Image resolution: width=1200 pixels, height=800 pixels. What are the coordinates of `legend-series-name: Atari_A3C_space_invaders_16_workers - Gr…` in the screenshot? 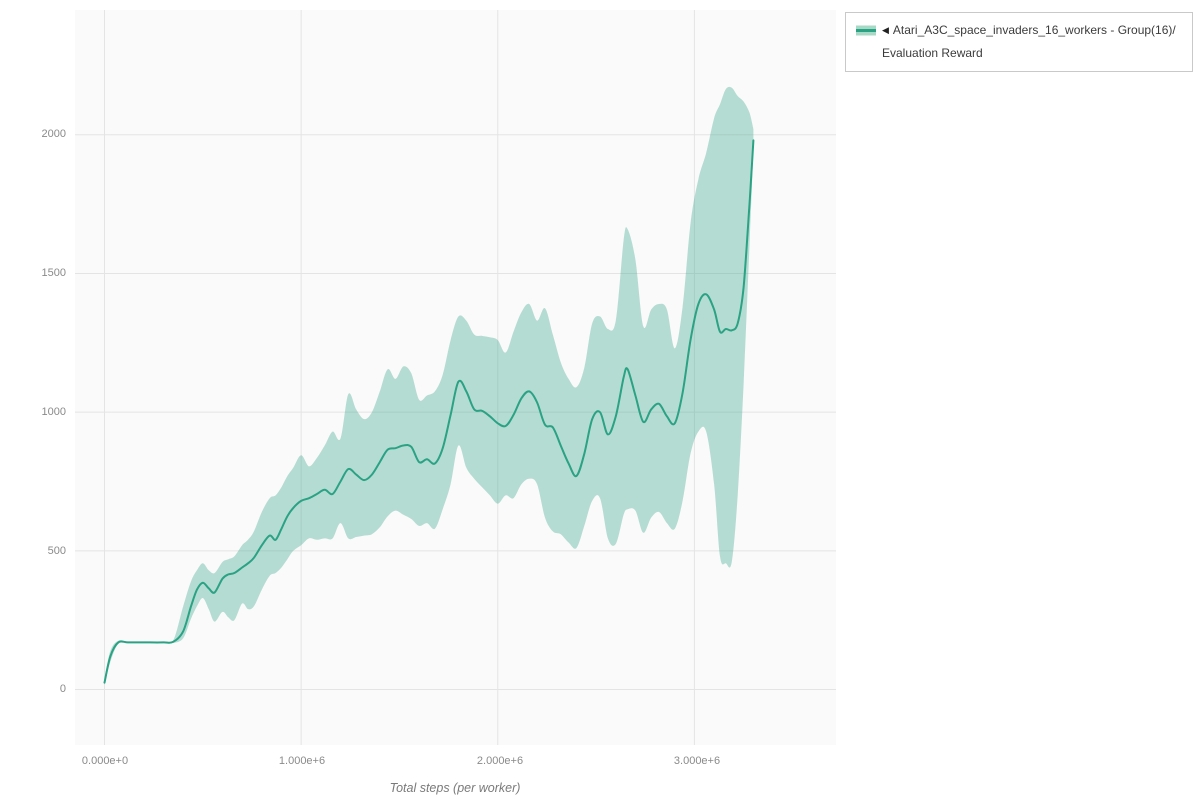 It's located at (1034, 30).